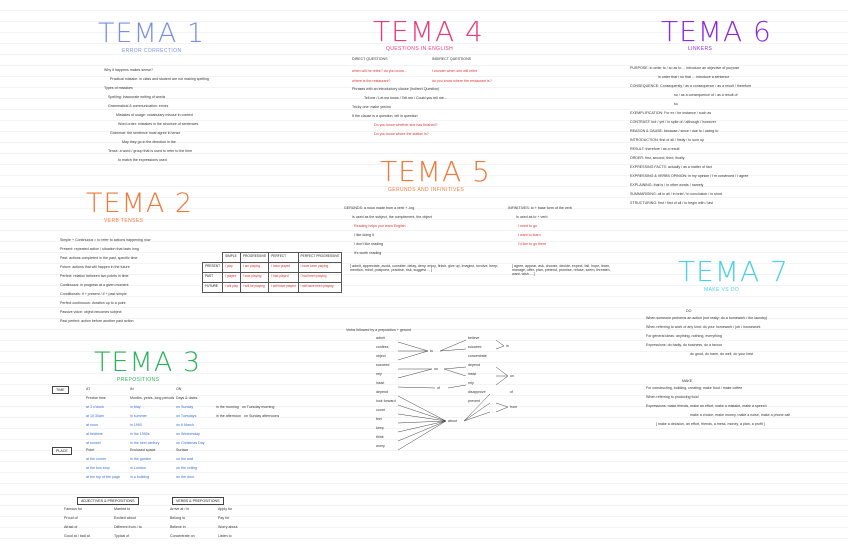 The height and width of the screenshot is (547, 848). What do you see at coordinates (125, 518) in the screenshot?
I see `list-item: Excited about` at bounding box center [125, 518].